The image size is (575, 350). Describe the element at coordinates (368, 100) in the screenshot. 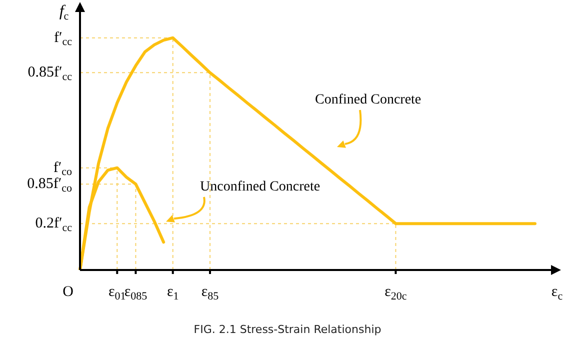

I see `annotation: Confined Concrete` at that location.